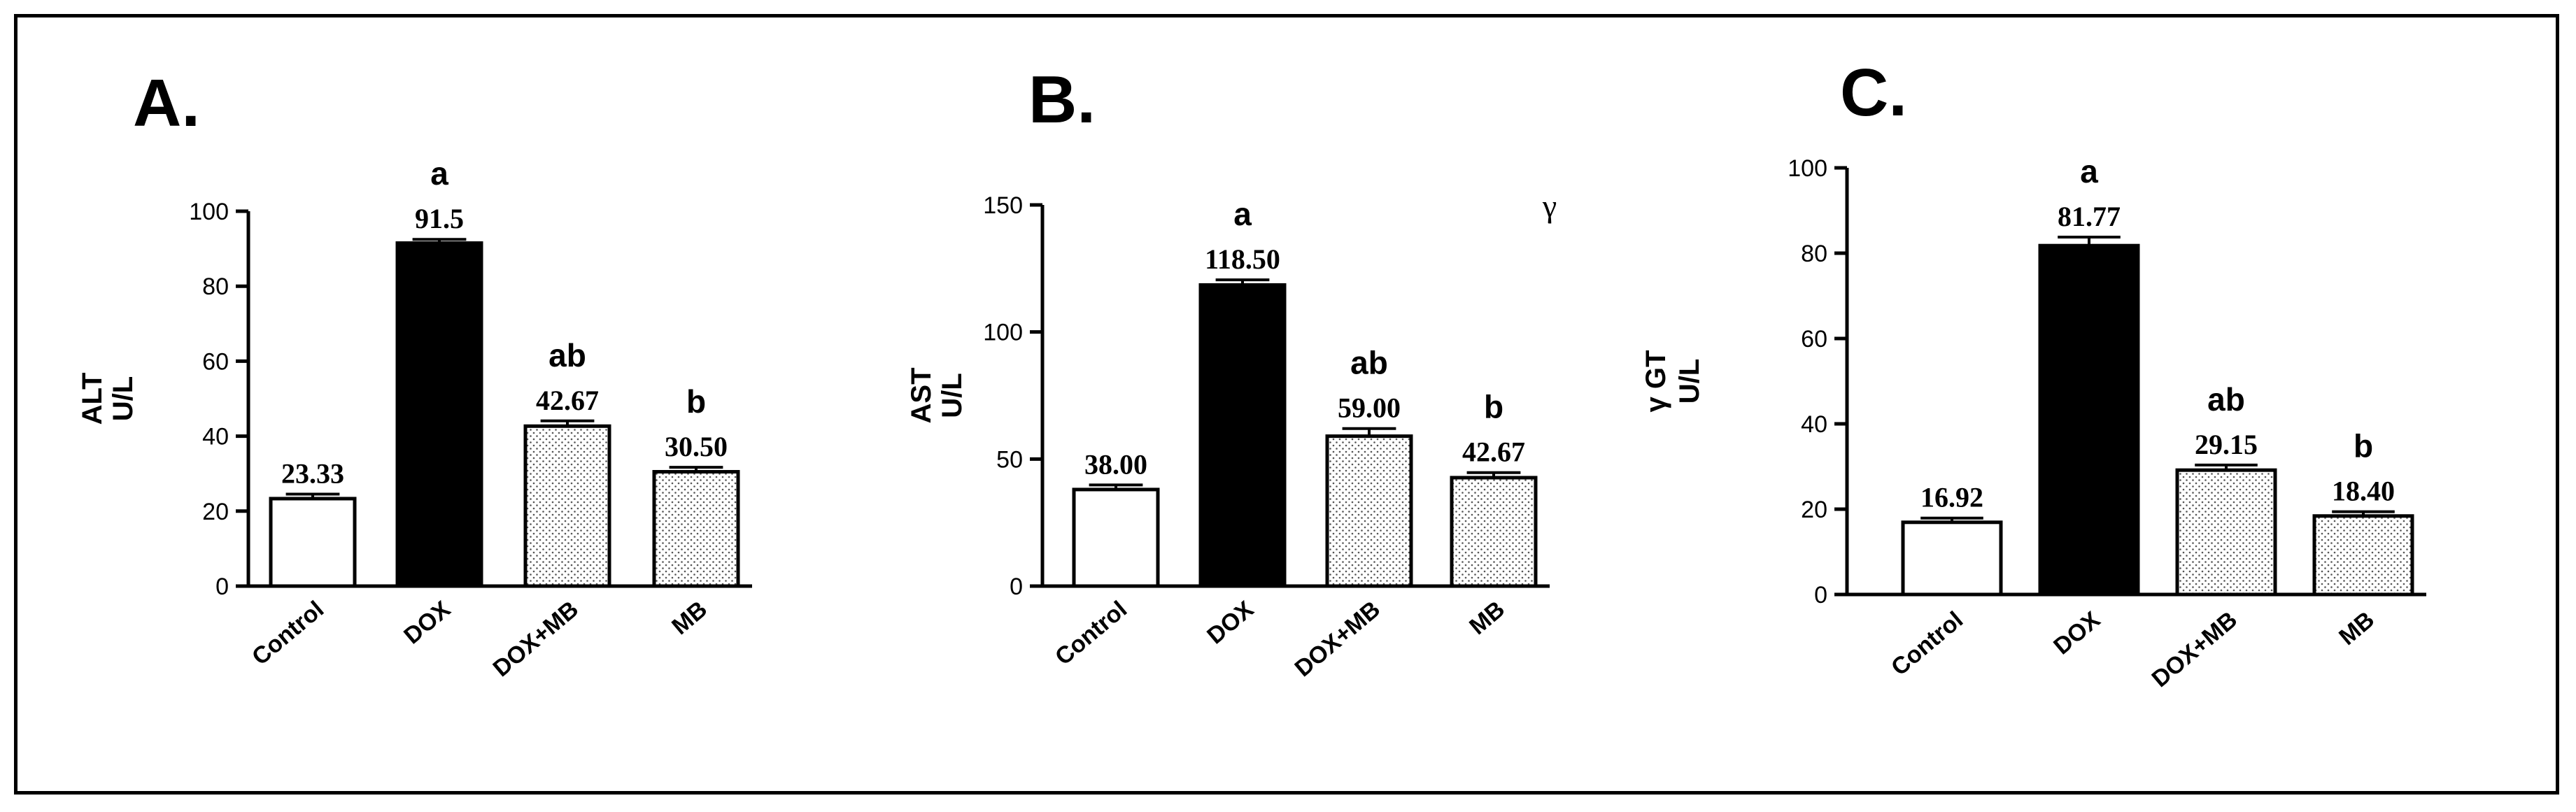  What do you see at coordinates (567, 401) in the screenshot?
I see `panel-1-value-label: 42.67` at bounding box center [567, 401].